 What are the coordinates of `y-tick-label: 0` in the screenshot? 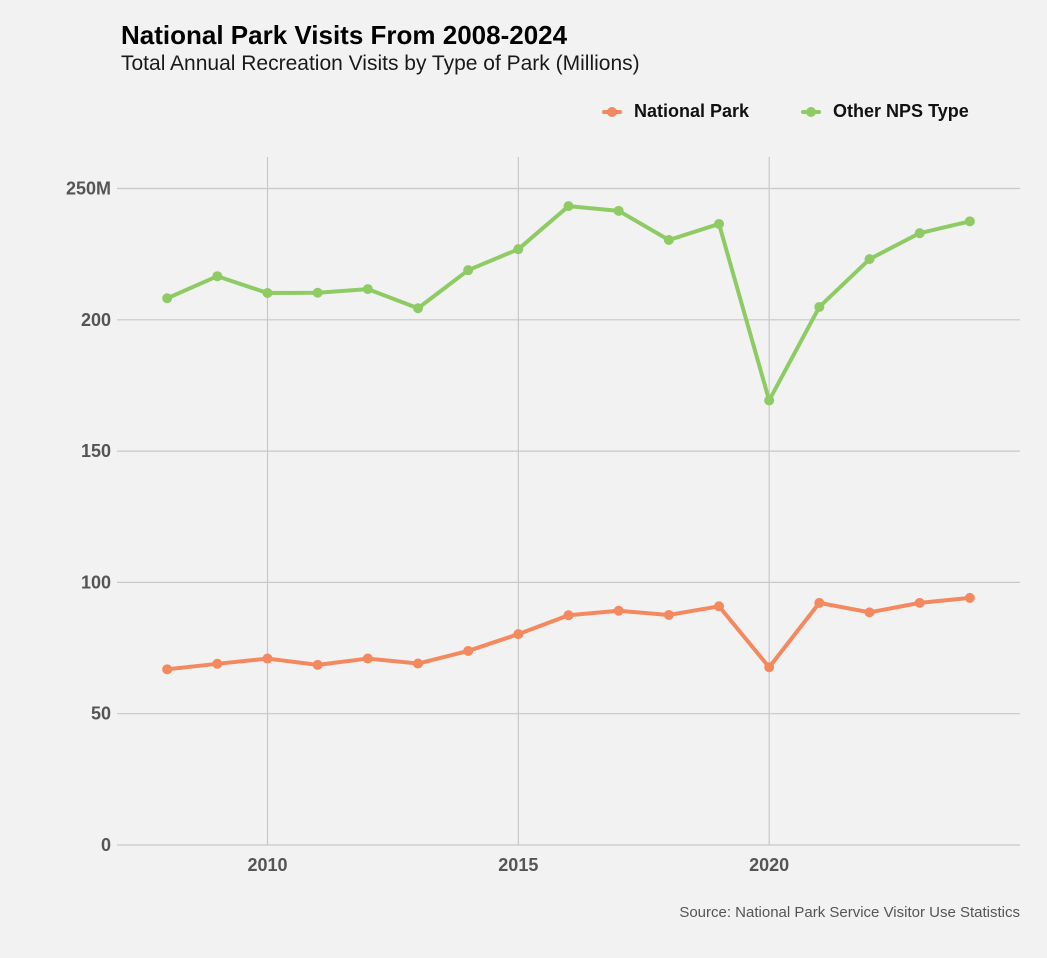 It's located at (106, 845).